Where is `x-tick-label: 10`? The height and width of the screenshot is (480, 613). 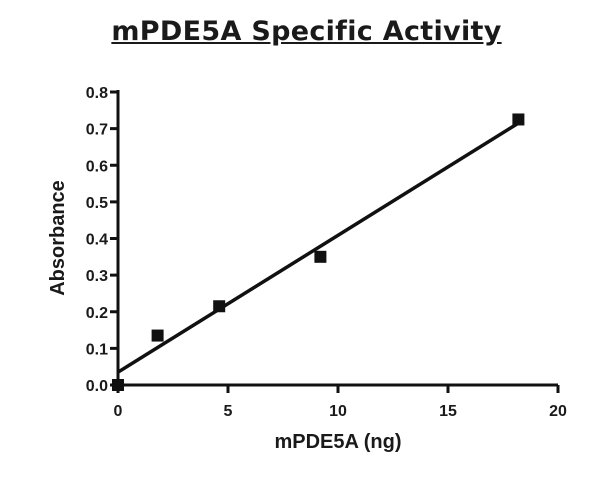 x-tick-label: 10 is located at coordinates (338, 411).